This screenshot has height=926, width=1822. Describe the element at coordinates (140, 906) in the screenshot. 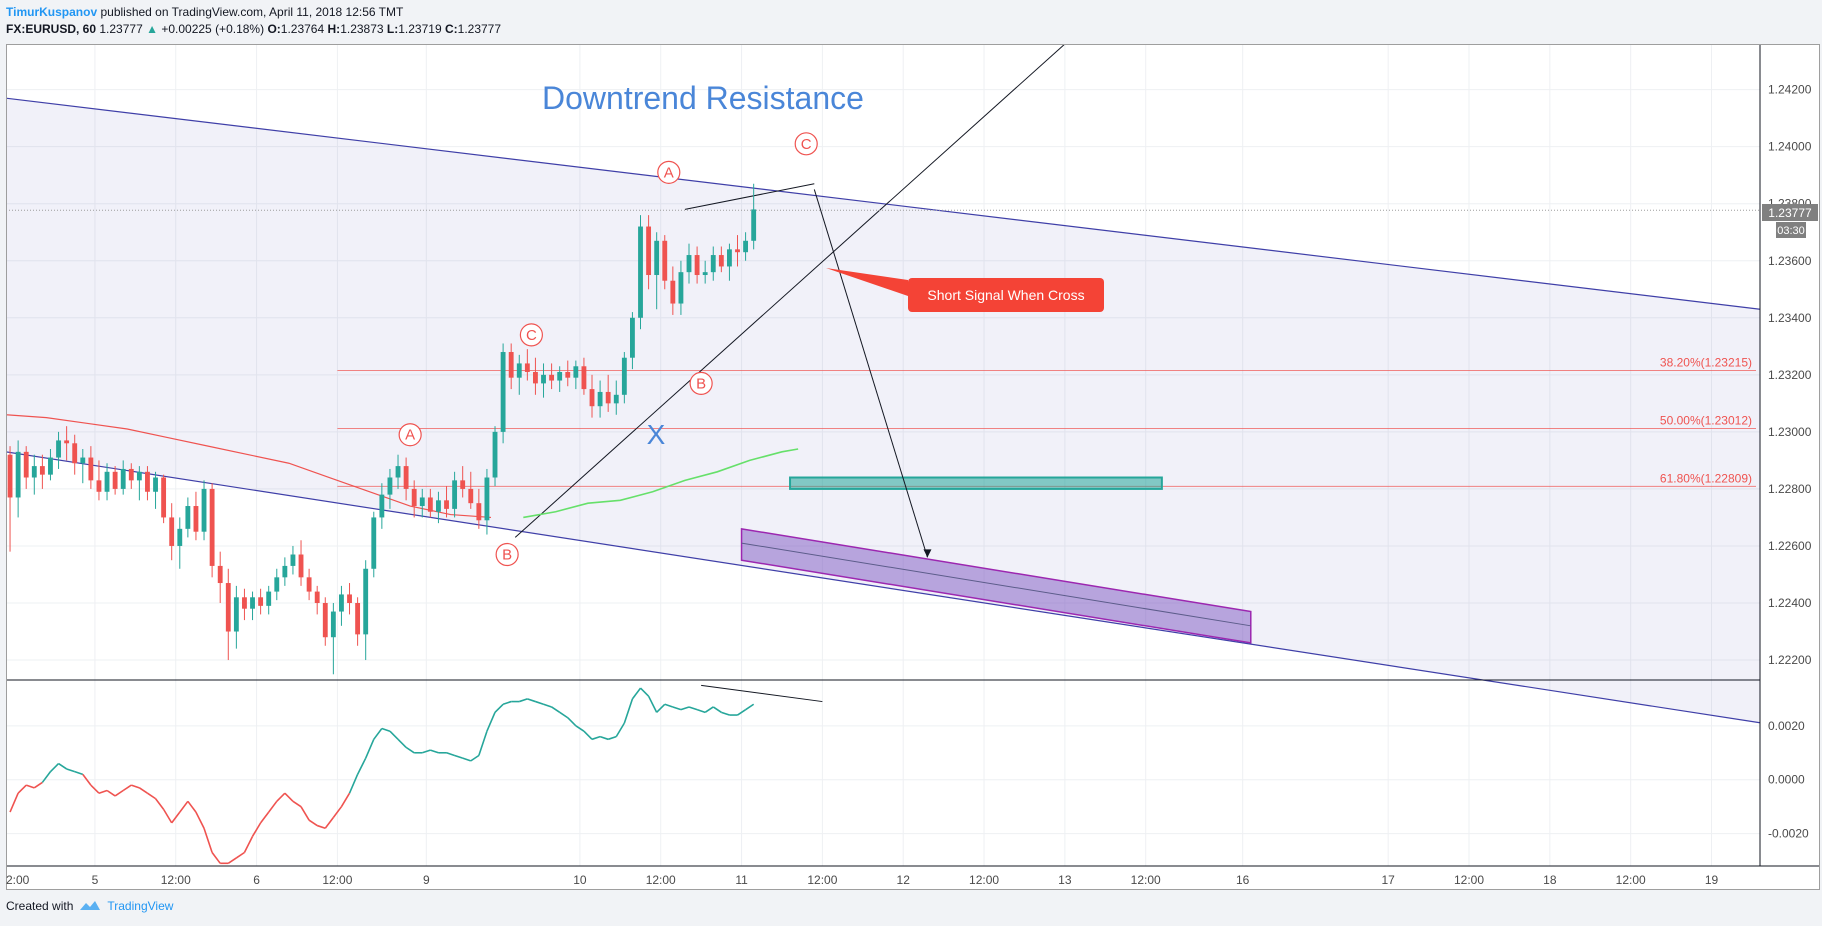

I see `tradingview-link: TradingView` at that location.